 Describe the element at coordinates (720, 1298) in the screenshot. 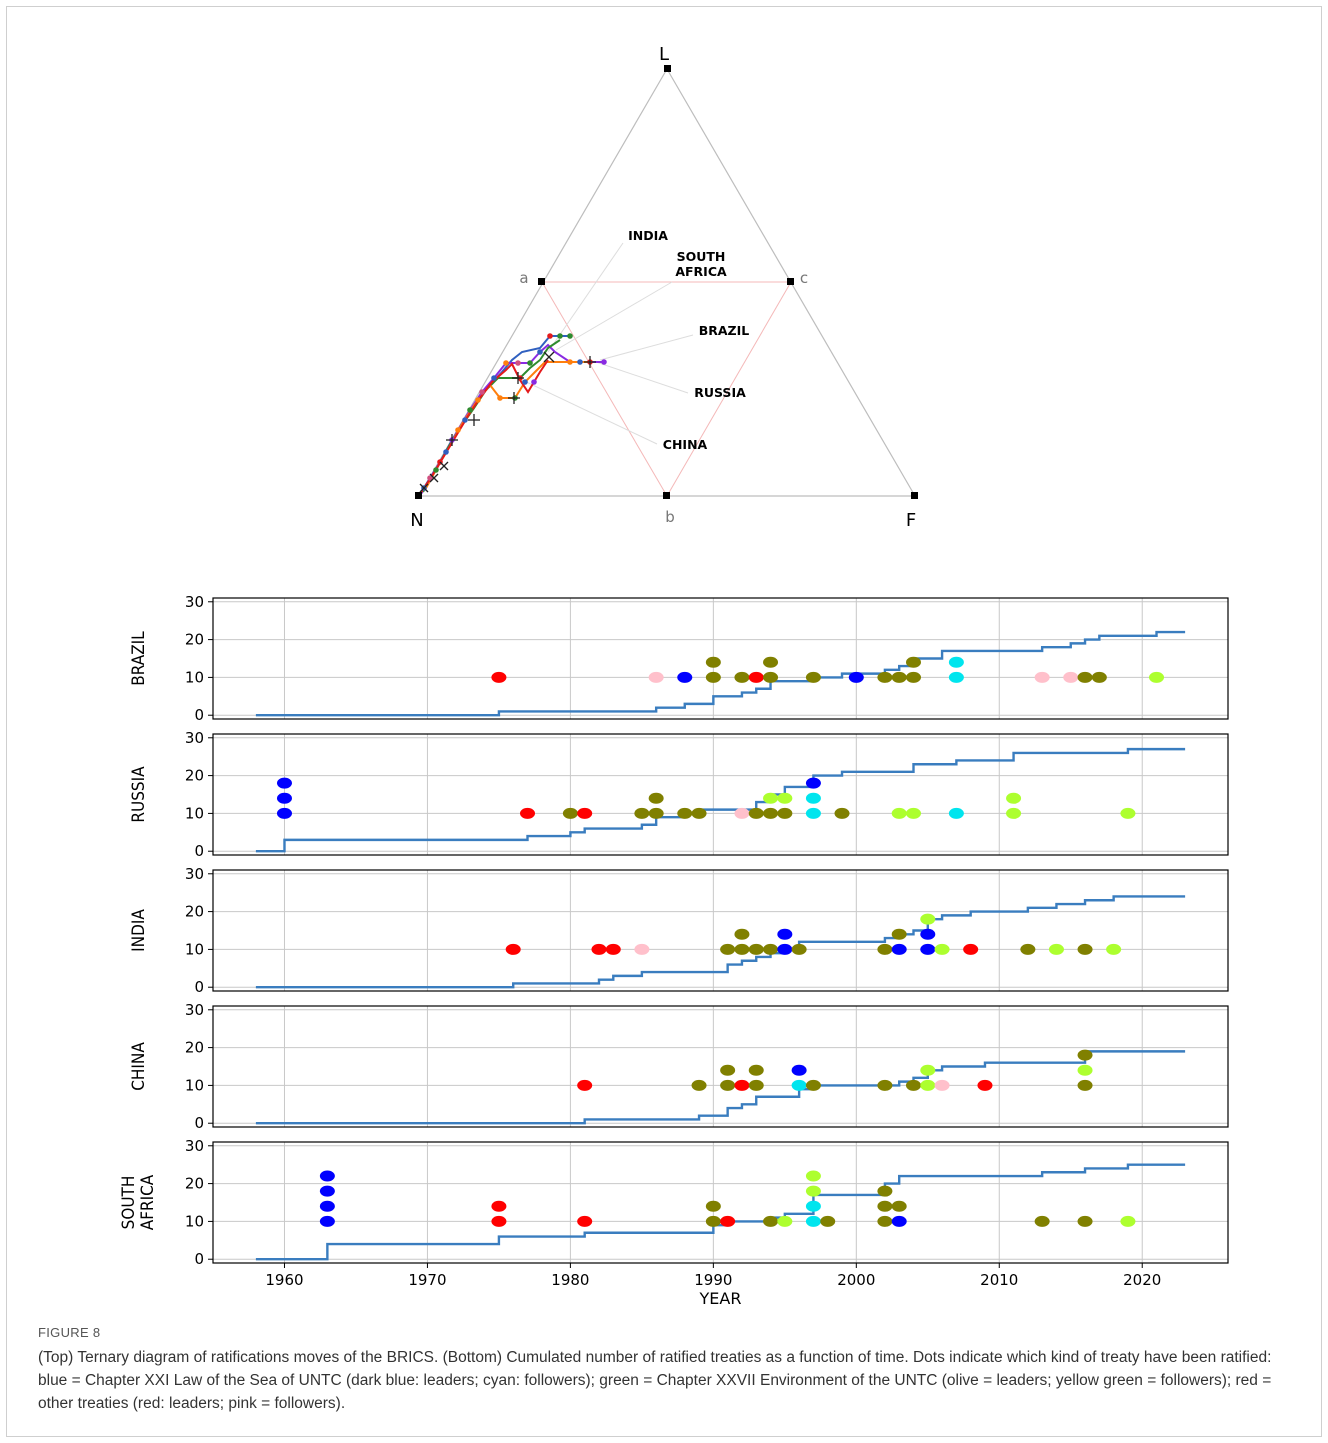

I see `x-axis-label: YEAR` at that location.